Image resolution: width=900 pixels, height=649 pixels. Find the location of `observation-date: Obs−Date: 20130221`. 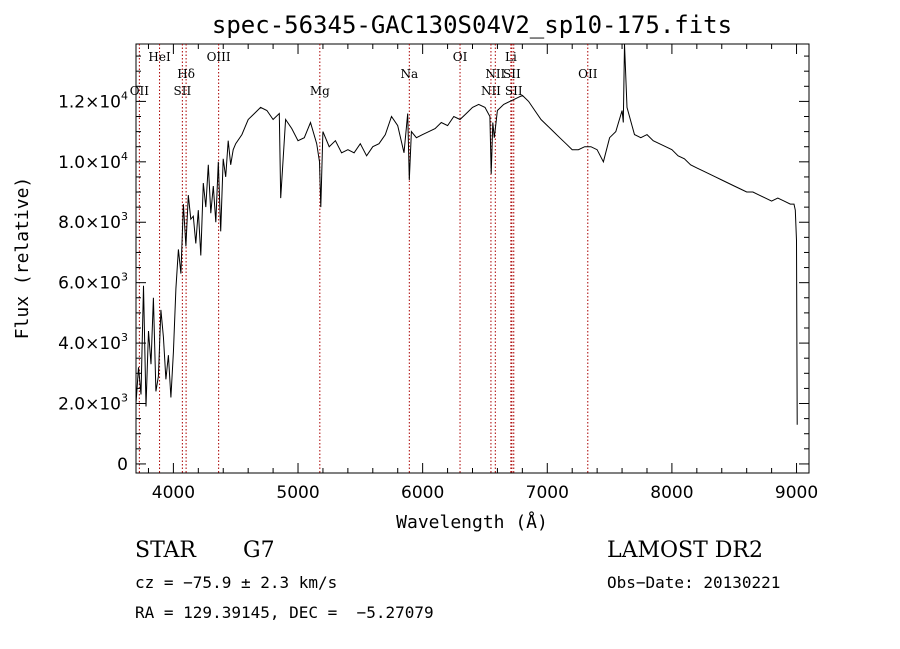

observation-date: Obs−Date: 20130221 is located at coordinates (694, 582).